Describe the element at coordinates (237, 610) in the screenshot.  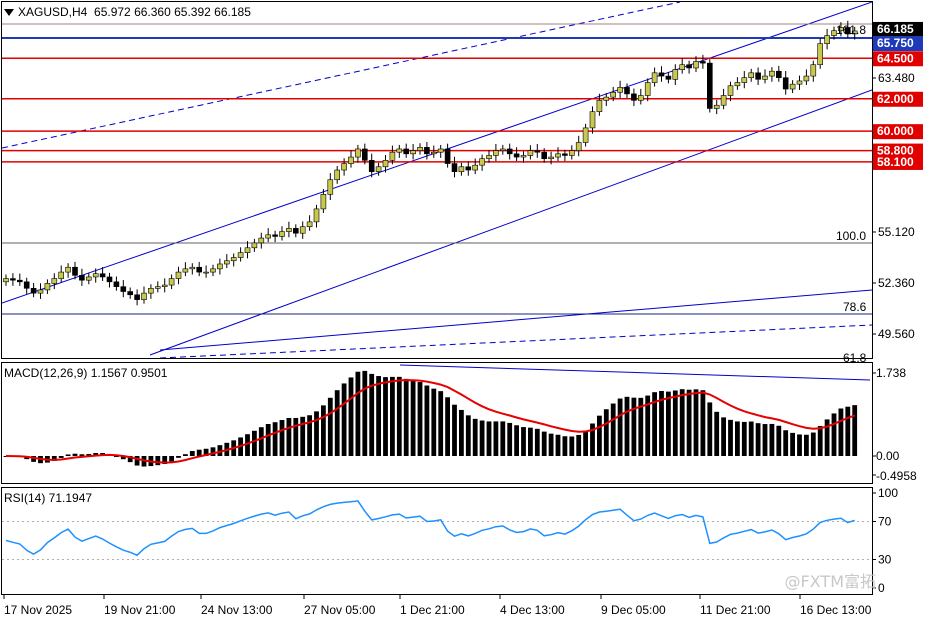
I see `time-axis-label-2: 24 Nov 13:00` at that location.